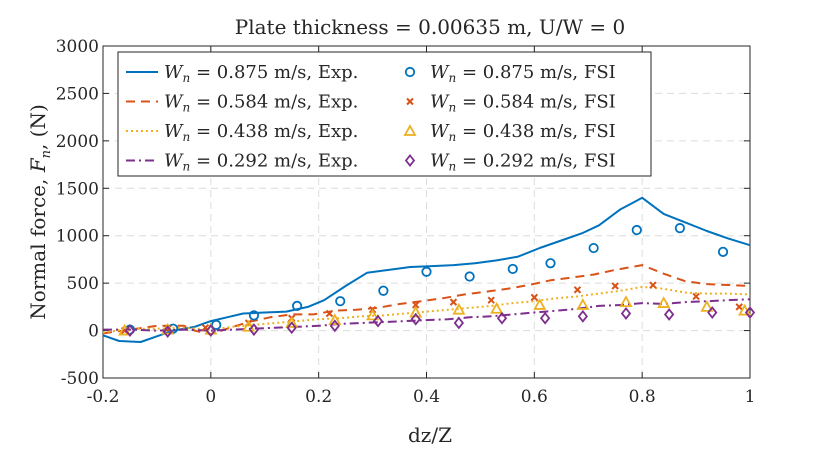 Image resolution: width=830 pixels, height=457 pixels. What do you see at coordinates (523, 73) in the screenshot?
I see `legend-label: Wn = 0.875 m/s, FSI` at bounding box center [523, 73].